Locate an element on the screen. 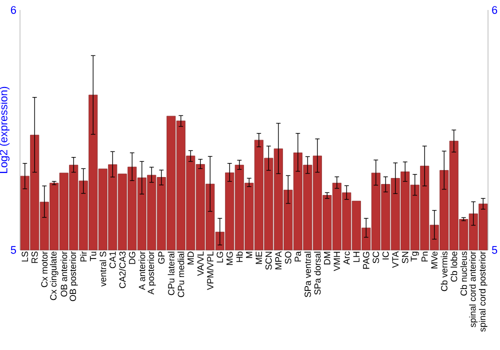 The image size is (500, 350). x-tick-label: IC is located at coordinates (385, 256).